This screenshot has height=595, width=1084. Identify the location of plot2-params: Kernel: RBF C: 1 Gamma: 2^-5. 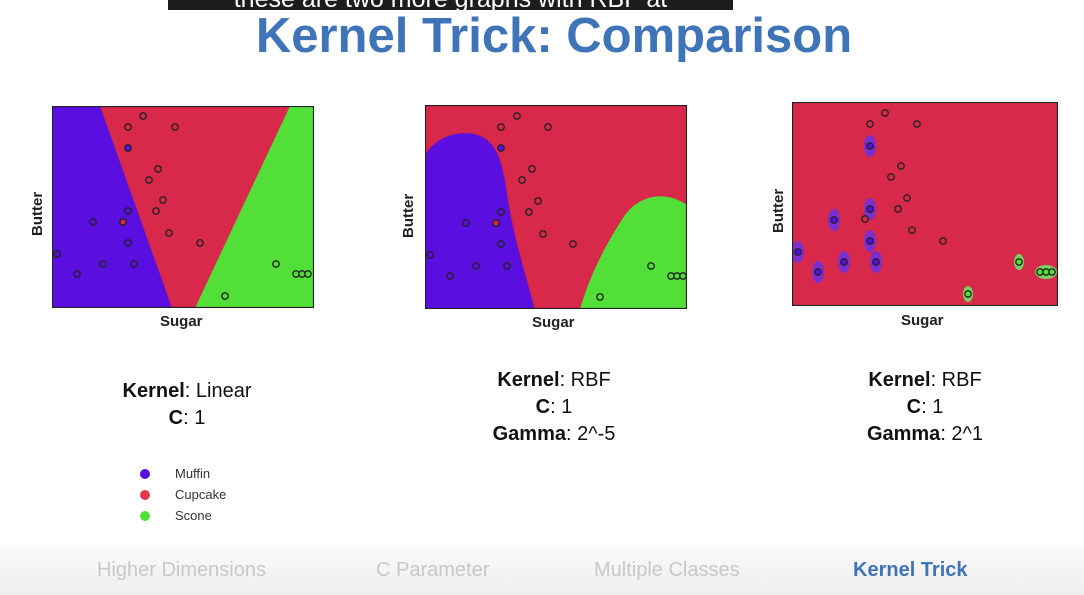
(554, 407).